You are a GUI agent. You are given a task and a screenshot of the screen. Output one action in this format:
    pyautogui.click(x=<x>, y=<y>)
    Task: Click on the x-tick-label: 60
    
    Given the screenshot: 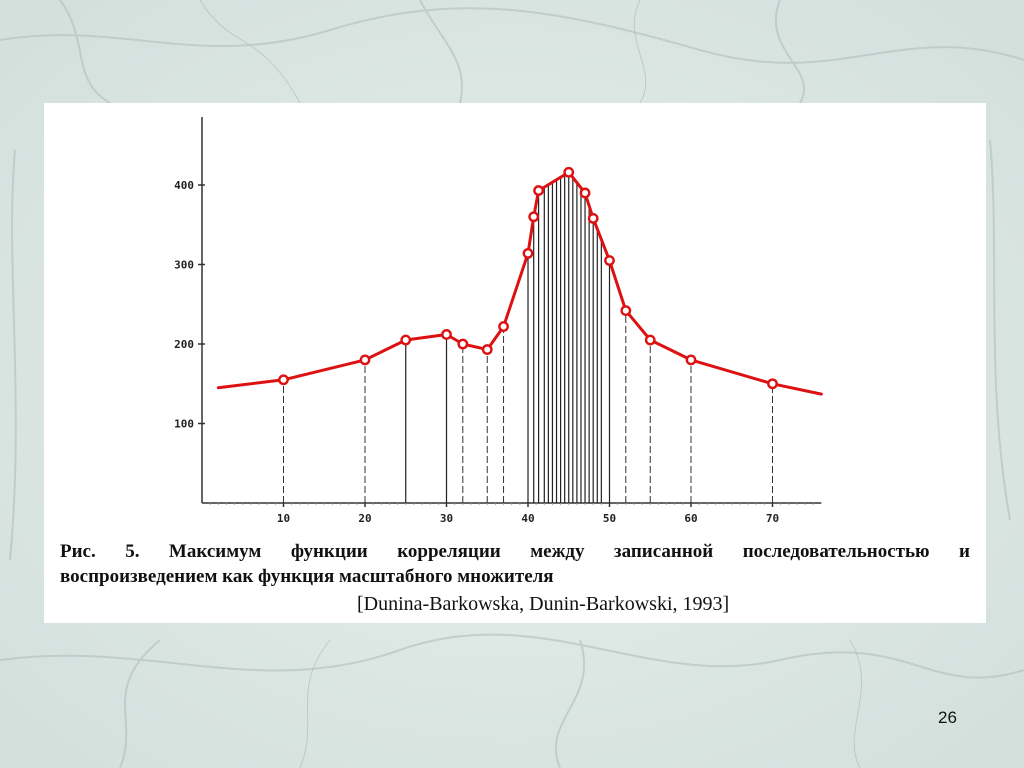 What is the action you would take?
    pyautogui.click(x=690, y=518)
    